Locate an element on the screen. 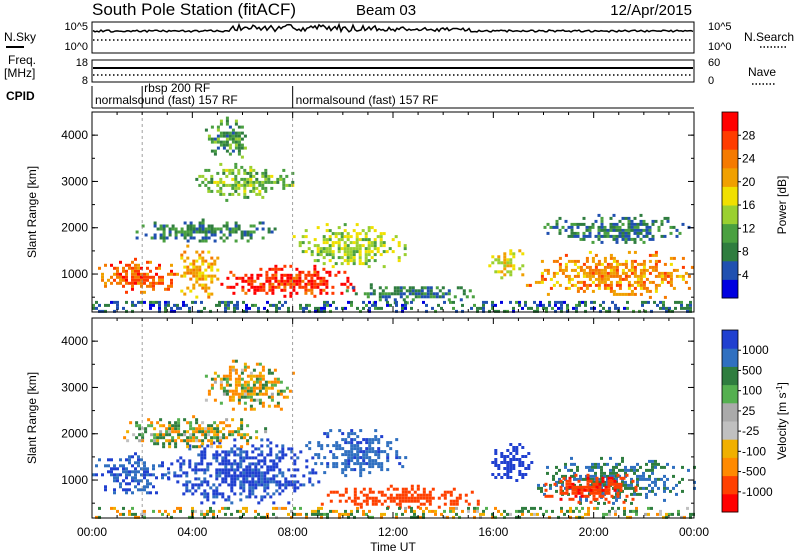  colorbar-tick-label: -100 is located at coordinates (754, 451).